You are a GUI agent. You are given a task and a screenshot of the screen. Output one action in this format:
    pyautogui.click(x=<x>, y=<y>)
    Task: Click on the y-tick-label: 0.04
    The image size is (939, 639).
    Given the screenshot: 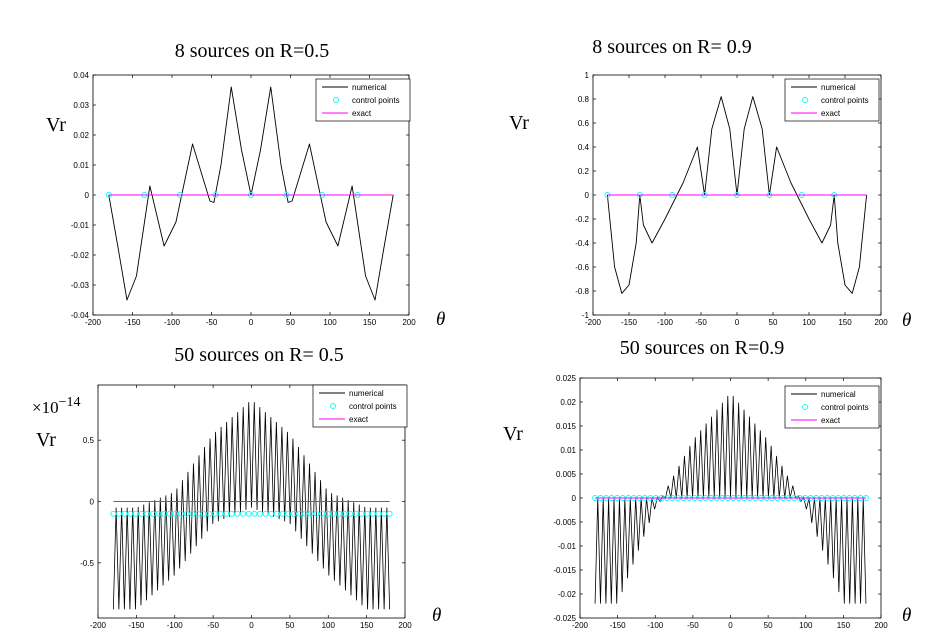 What is the action you would take?
    pyautogui.click(x=81, y=75)
    